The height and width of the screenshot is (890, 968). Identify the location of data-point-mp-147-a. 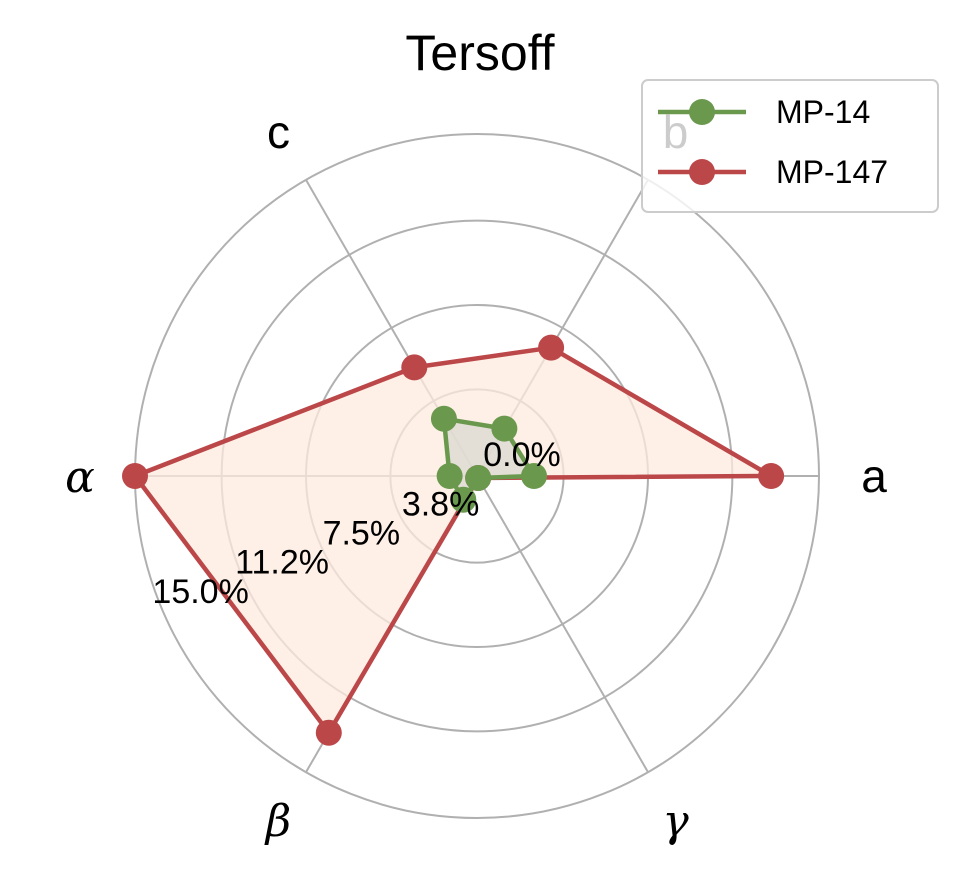
(771, 476).